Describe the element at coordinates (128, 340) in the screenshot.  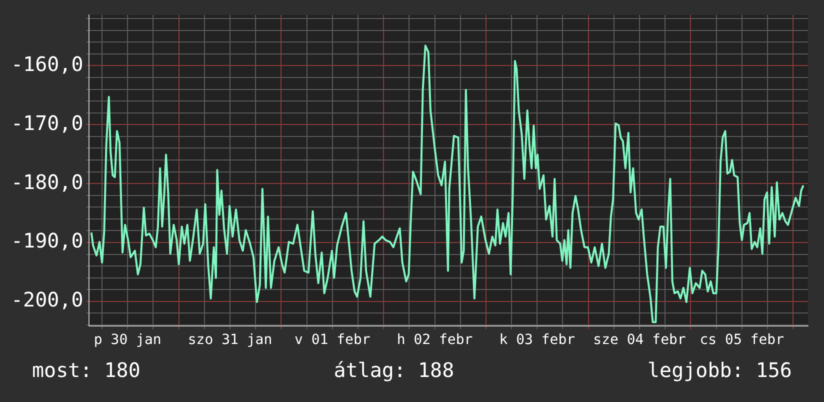
I see `x-tick-label: p 30 jan` at that location.